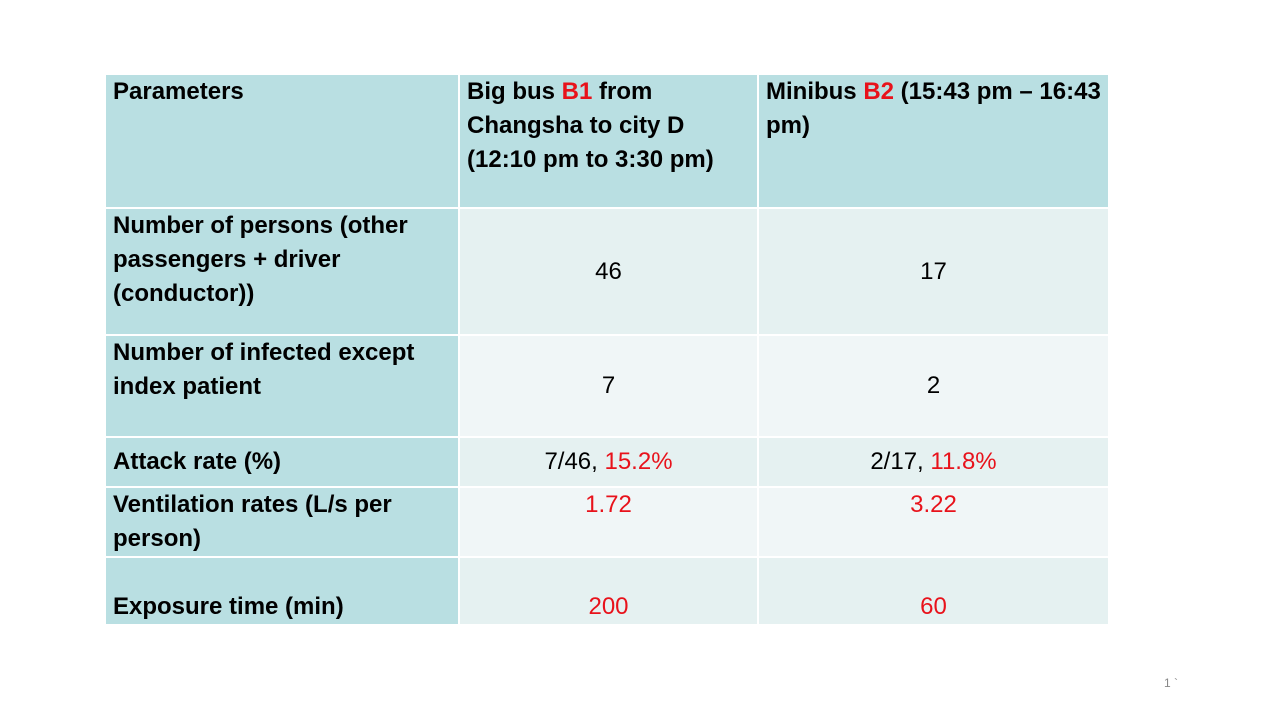 Image resolution: width=1280 pixels, height=720 pixels. What do you see at coordinates (933, 141) in the screenshot?
I see `header-cell: Minibus B2 (15:43 pm – 16:43 pm)` at bounding box center [933, 141].